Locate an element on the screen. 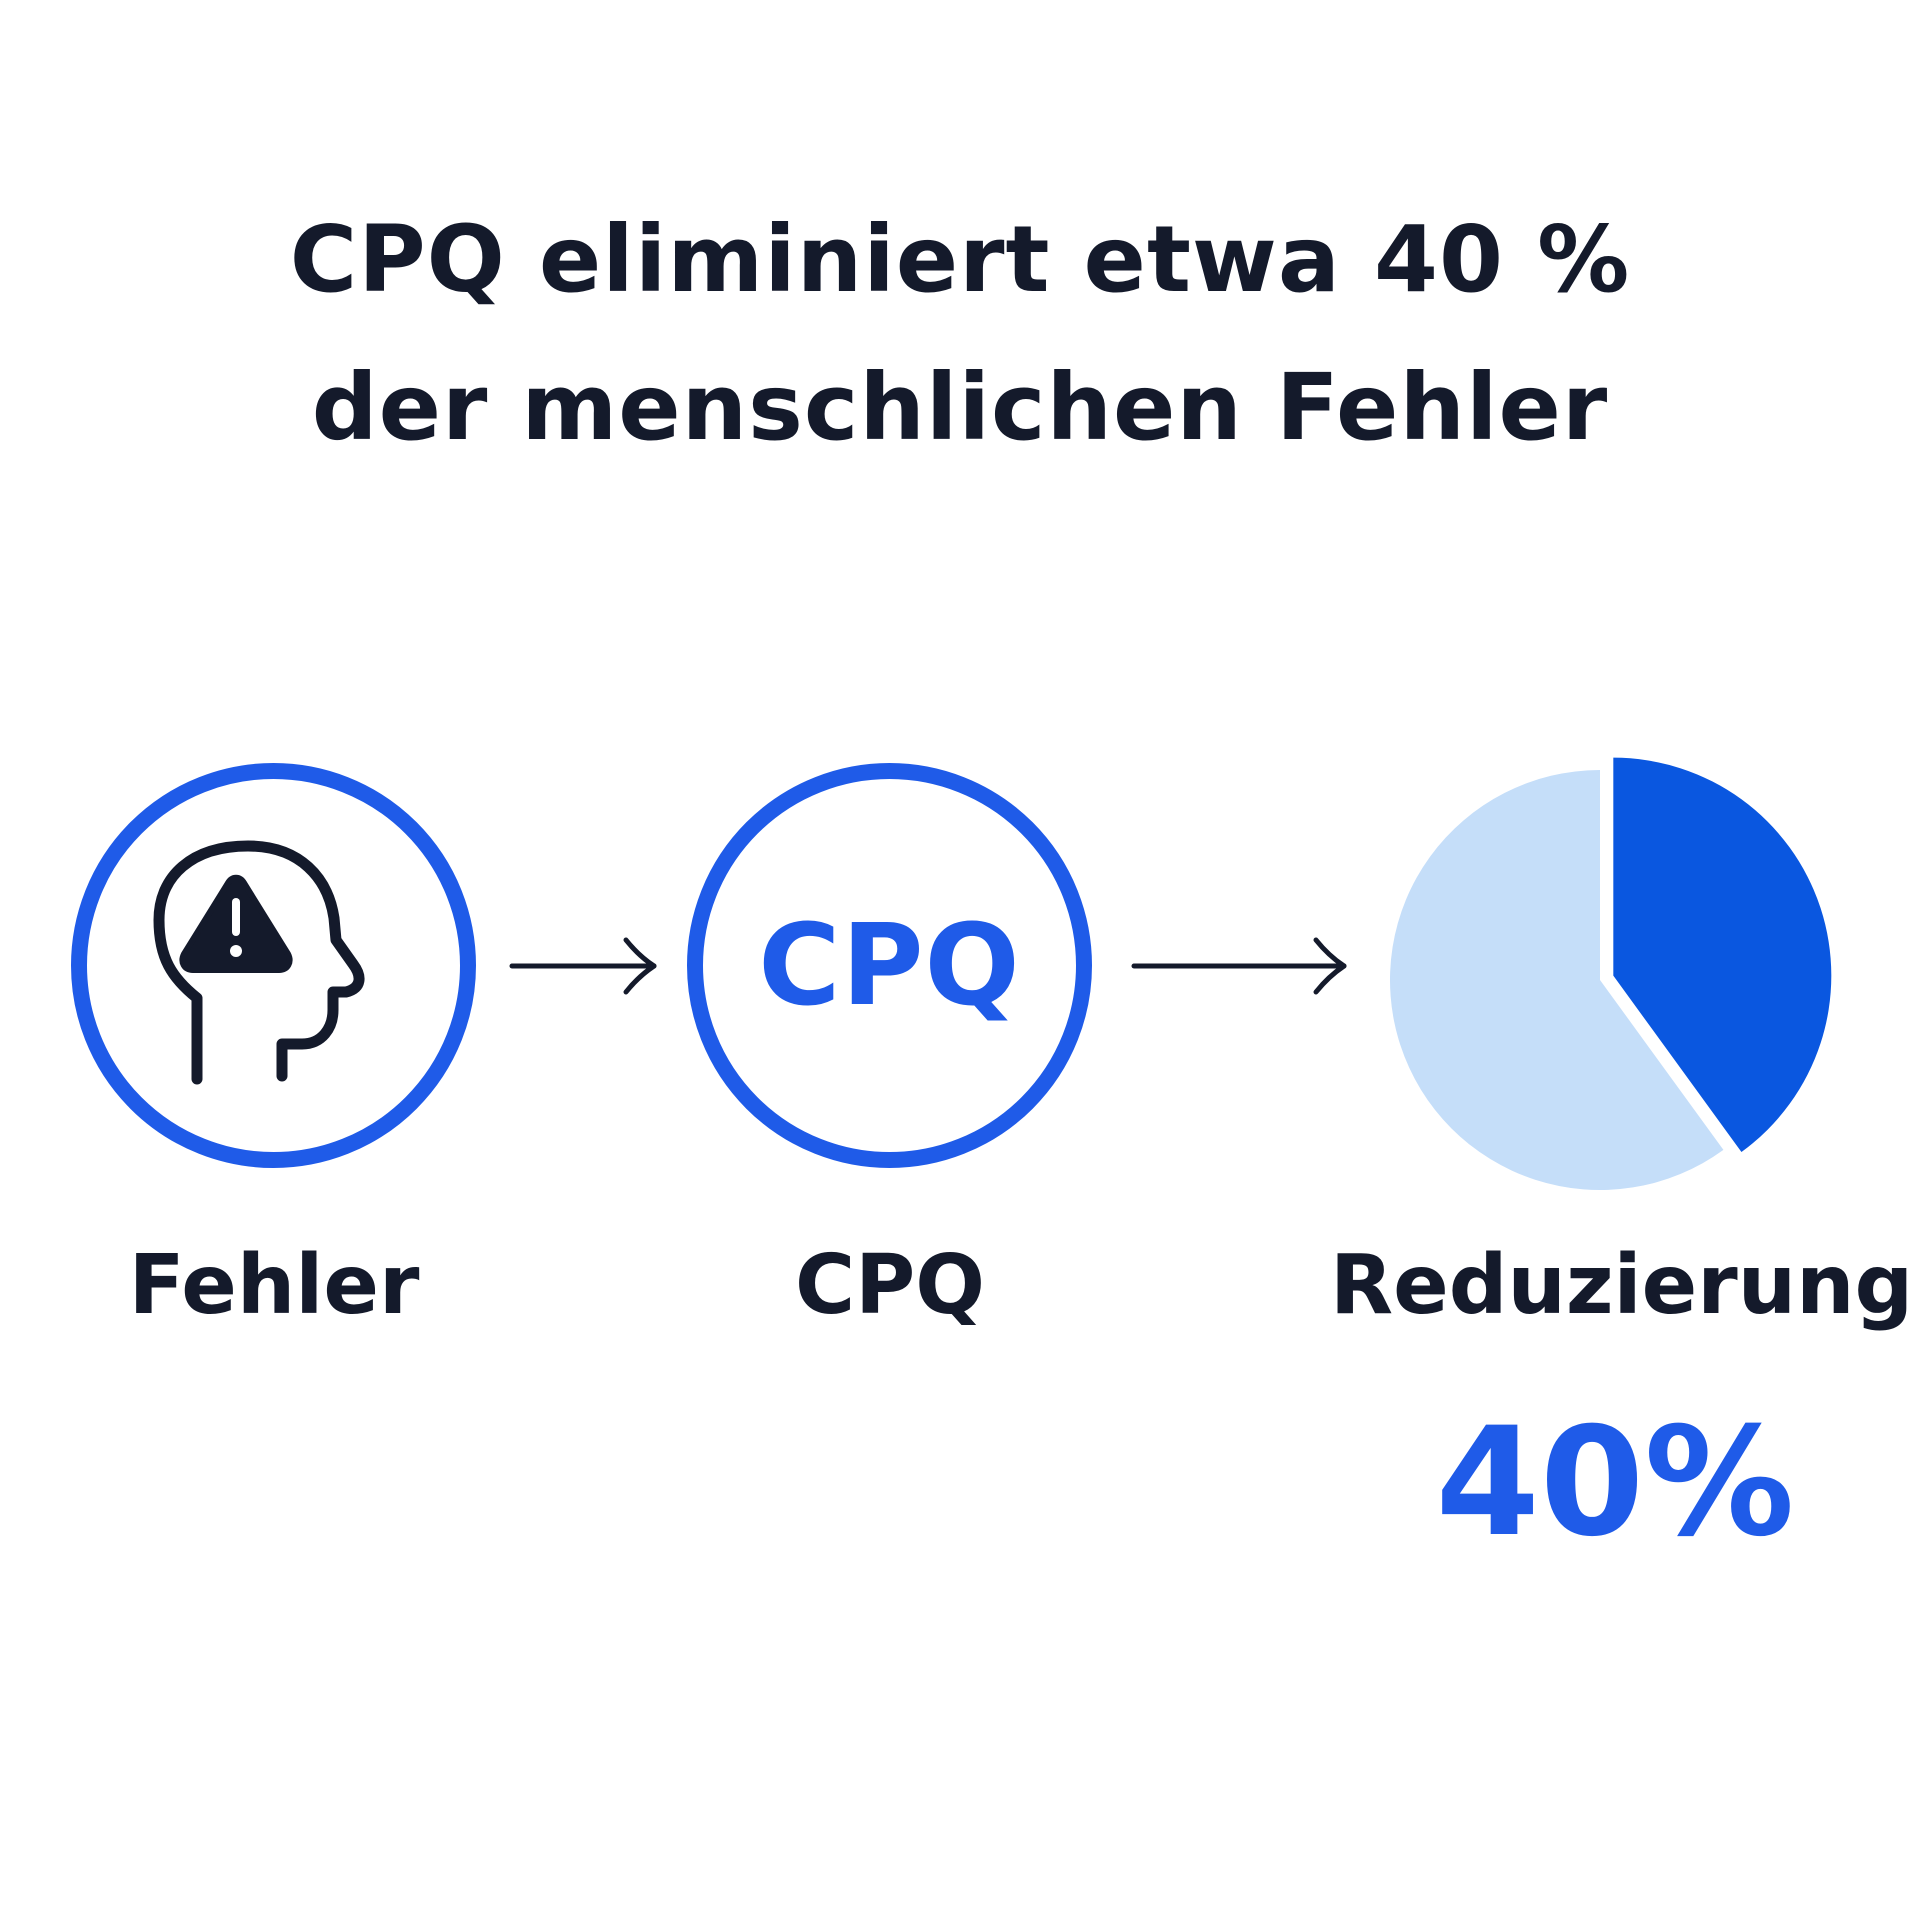  warning-exclamation-bar is located at coordinates (236, 917).